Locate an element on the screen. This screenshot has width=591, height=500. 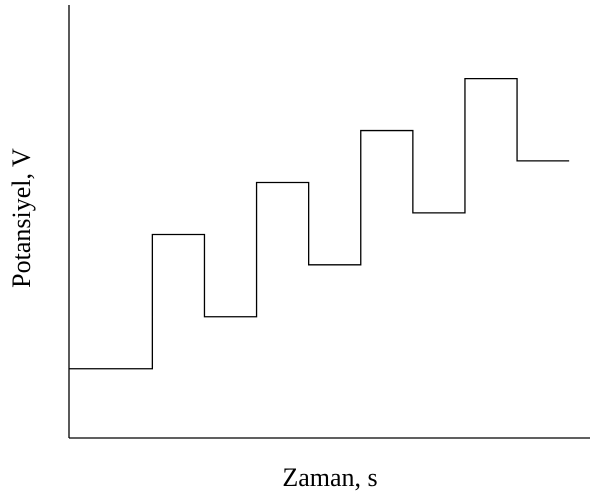
x-axis-label: Zaman, s is located at coordinates (329, 477).